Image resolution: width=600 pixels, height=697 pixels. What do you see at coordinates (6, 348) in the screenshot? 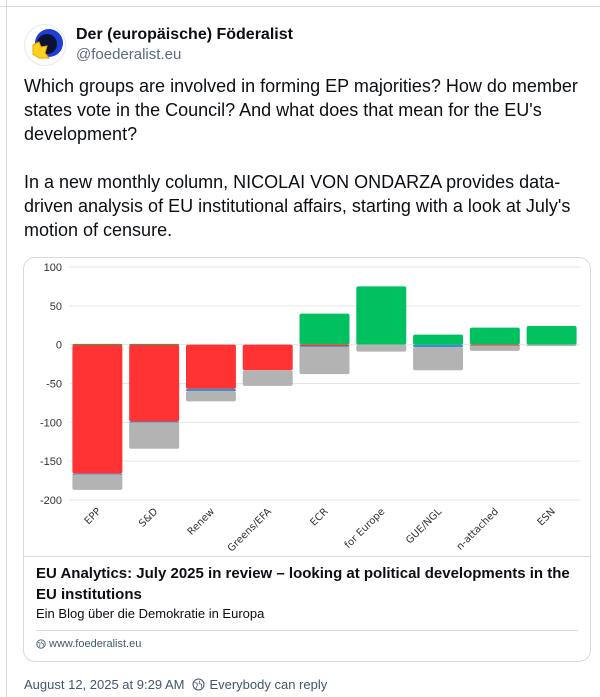
I see `left-border` at bounding box center [6, 348].